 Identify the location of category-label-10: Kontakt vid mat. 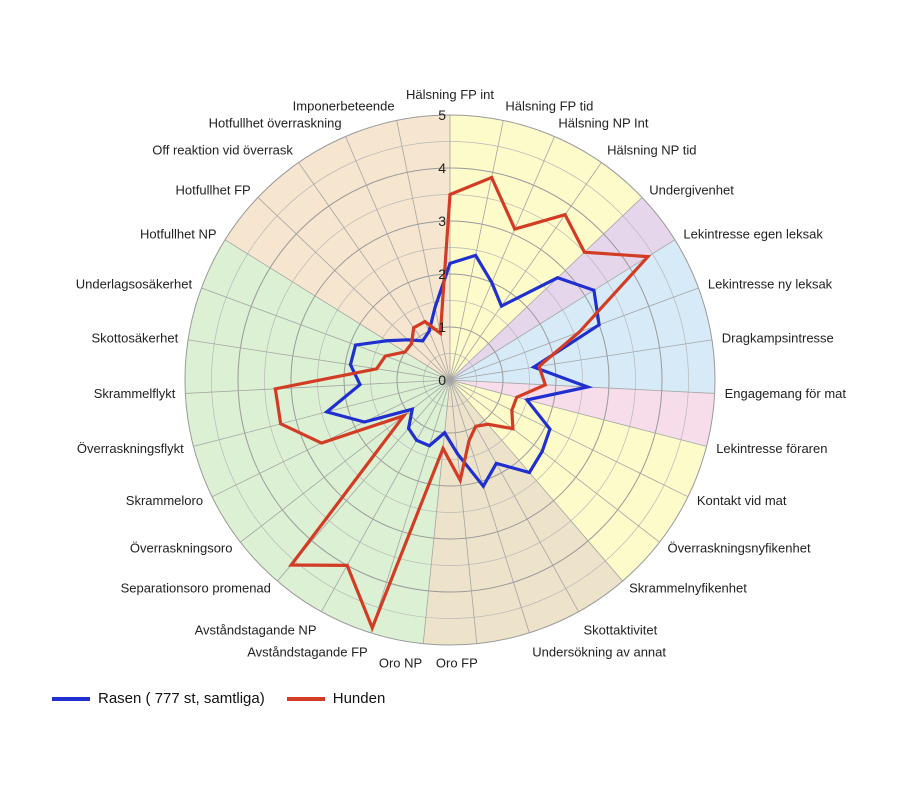
(742, 500).